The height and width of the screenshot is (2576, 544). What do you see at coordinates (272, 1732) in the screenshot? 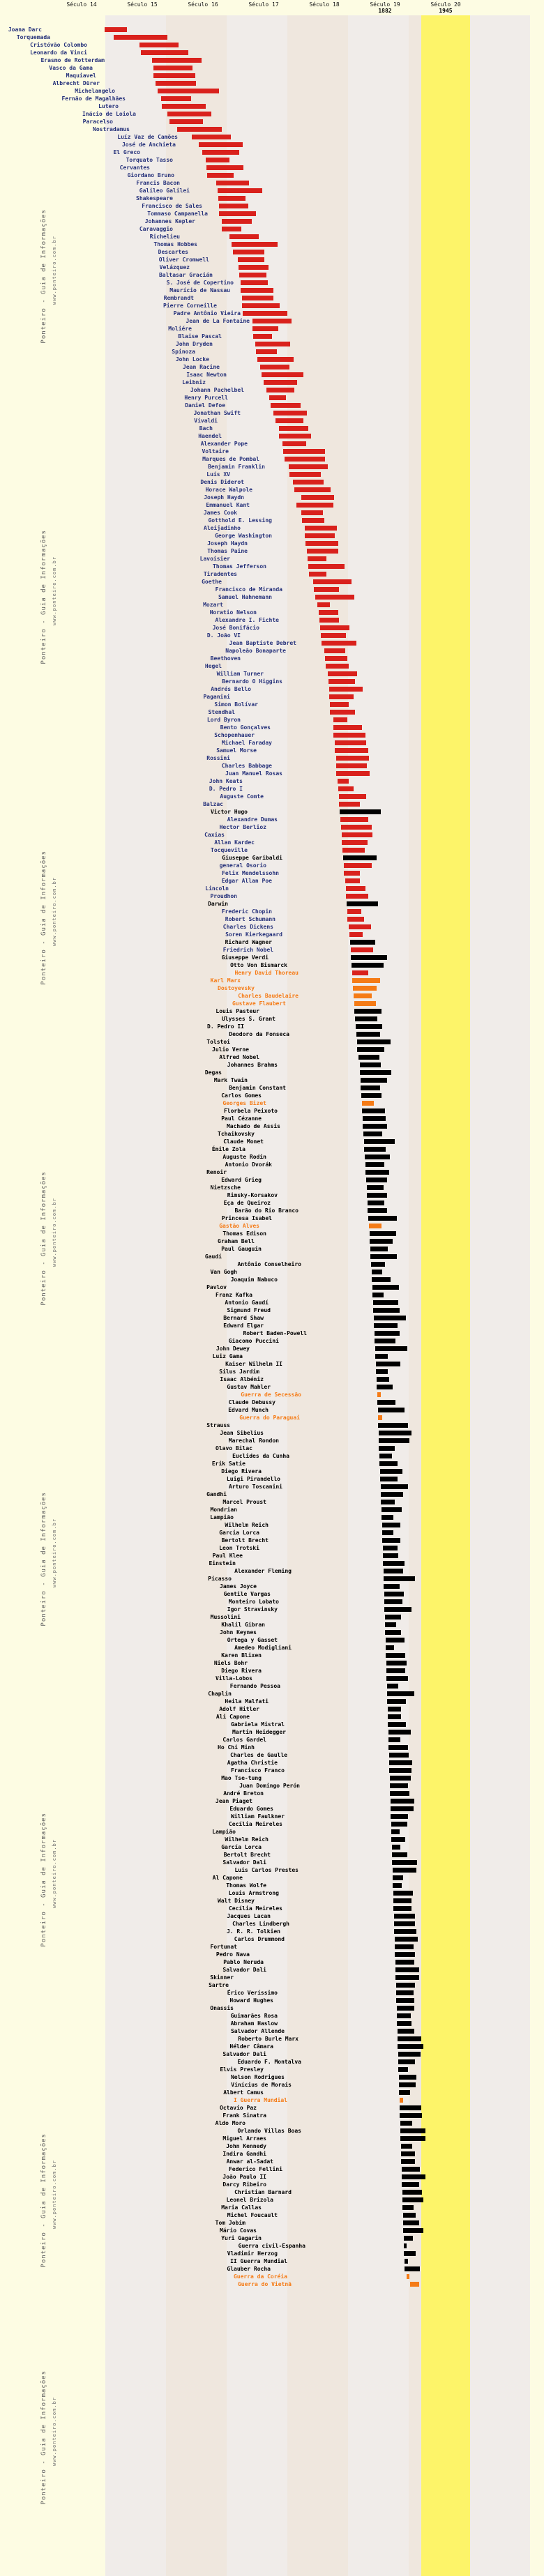
I see `timeline-row: Martin Heidegger` at bounding box center [272, 1732].